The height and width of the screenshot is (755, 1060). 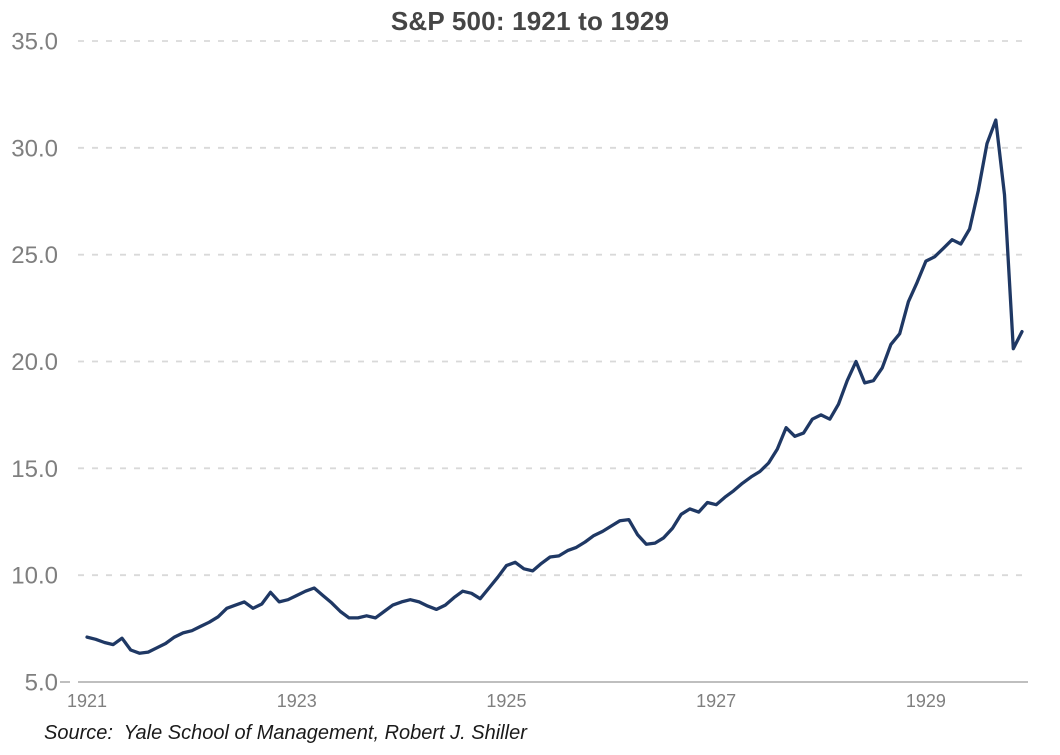 I want to click on y-tick-label: 5.0, so click(x=41, y=683).